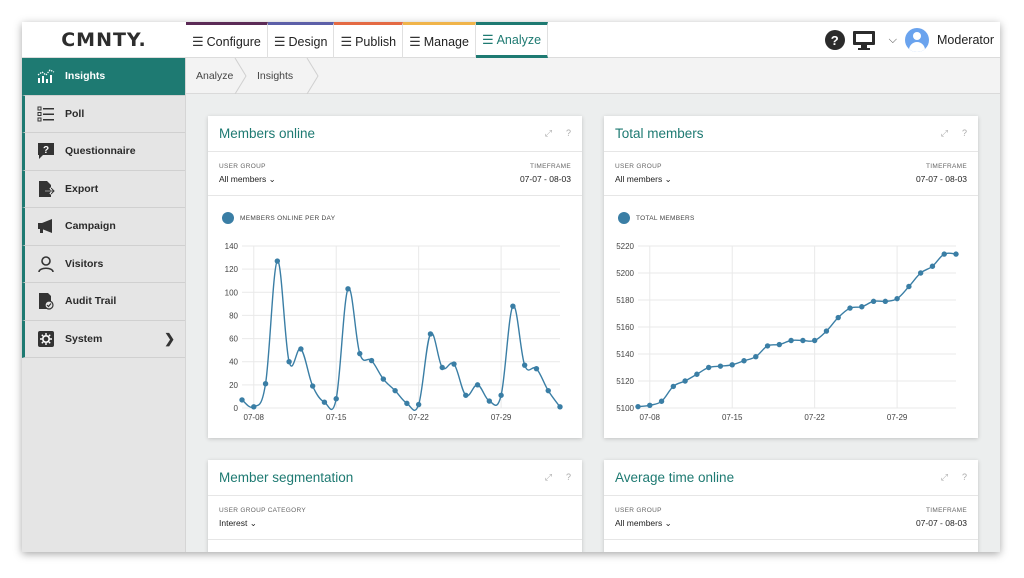 This screenshot has height=578, width=1024. Describe the element at coordinates (954, 133) in the screenshot. I see `card-tools: ⤢ ?` at that location.